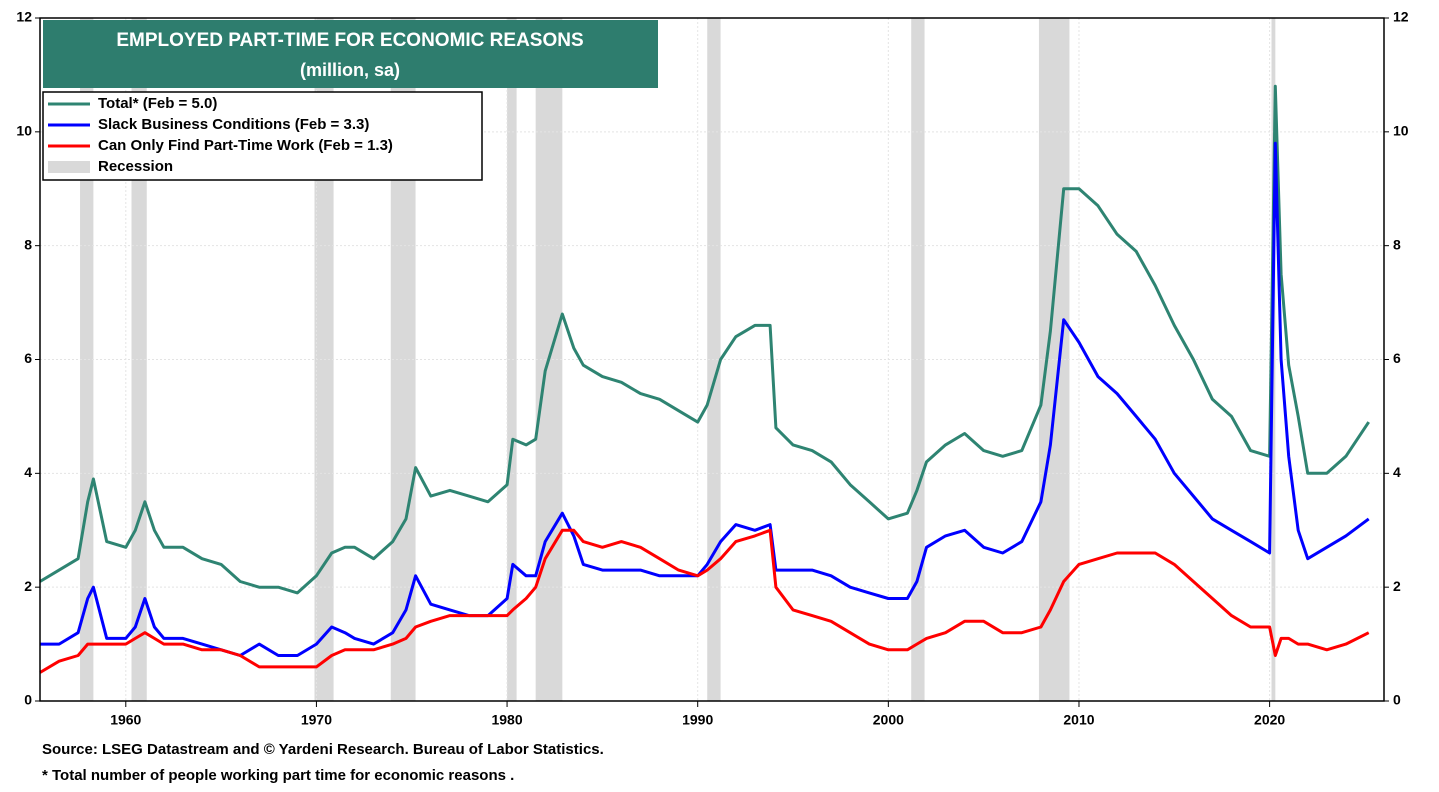 The width and height of the screenshot is (1439, 792). Describe the element at coordinates (1269, 720) in the screenshot. I see `x-tick-label: 2020` at that location.